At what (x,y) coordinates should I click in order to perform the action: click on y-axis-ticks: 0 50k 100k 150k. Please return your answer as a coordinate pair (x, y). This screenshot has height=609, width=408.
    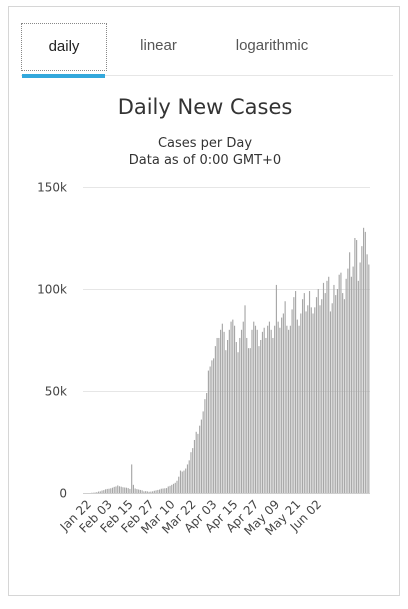
    Looking at the image, I should click on (52, 341).